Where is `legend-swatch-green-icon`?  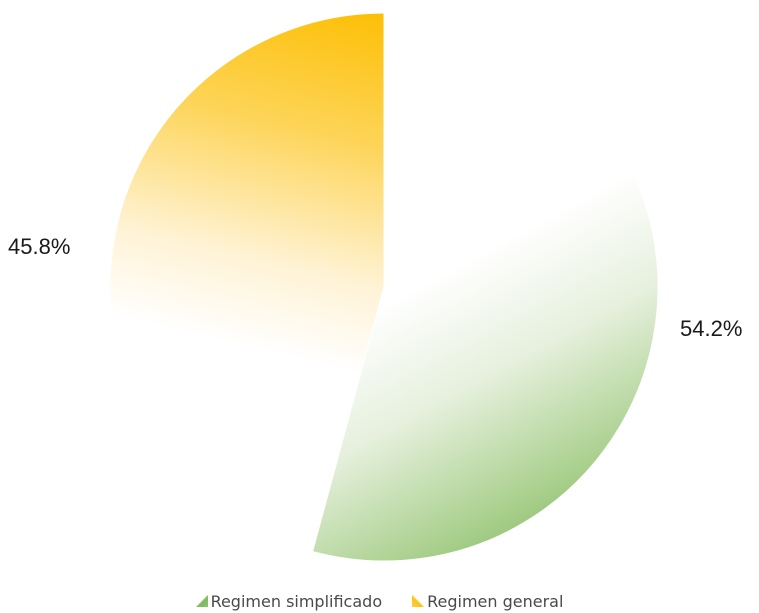
legend-swatch-green-icon is located at coordinates (201, 601).